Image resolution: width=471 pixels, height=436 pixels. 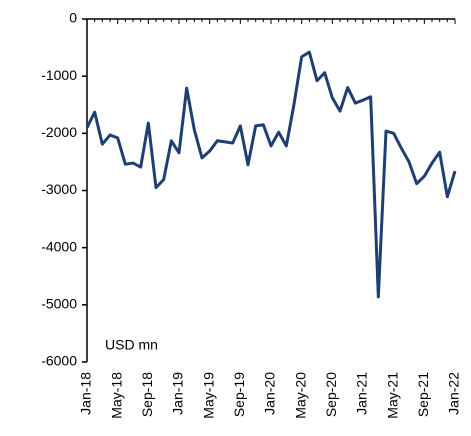 What do you see at coordinates (300, 395) in the screenshot?
I see `x-tick-label: May-20` at bounding box center [300, 395].